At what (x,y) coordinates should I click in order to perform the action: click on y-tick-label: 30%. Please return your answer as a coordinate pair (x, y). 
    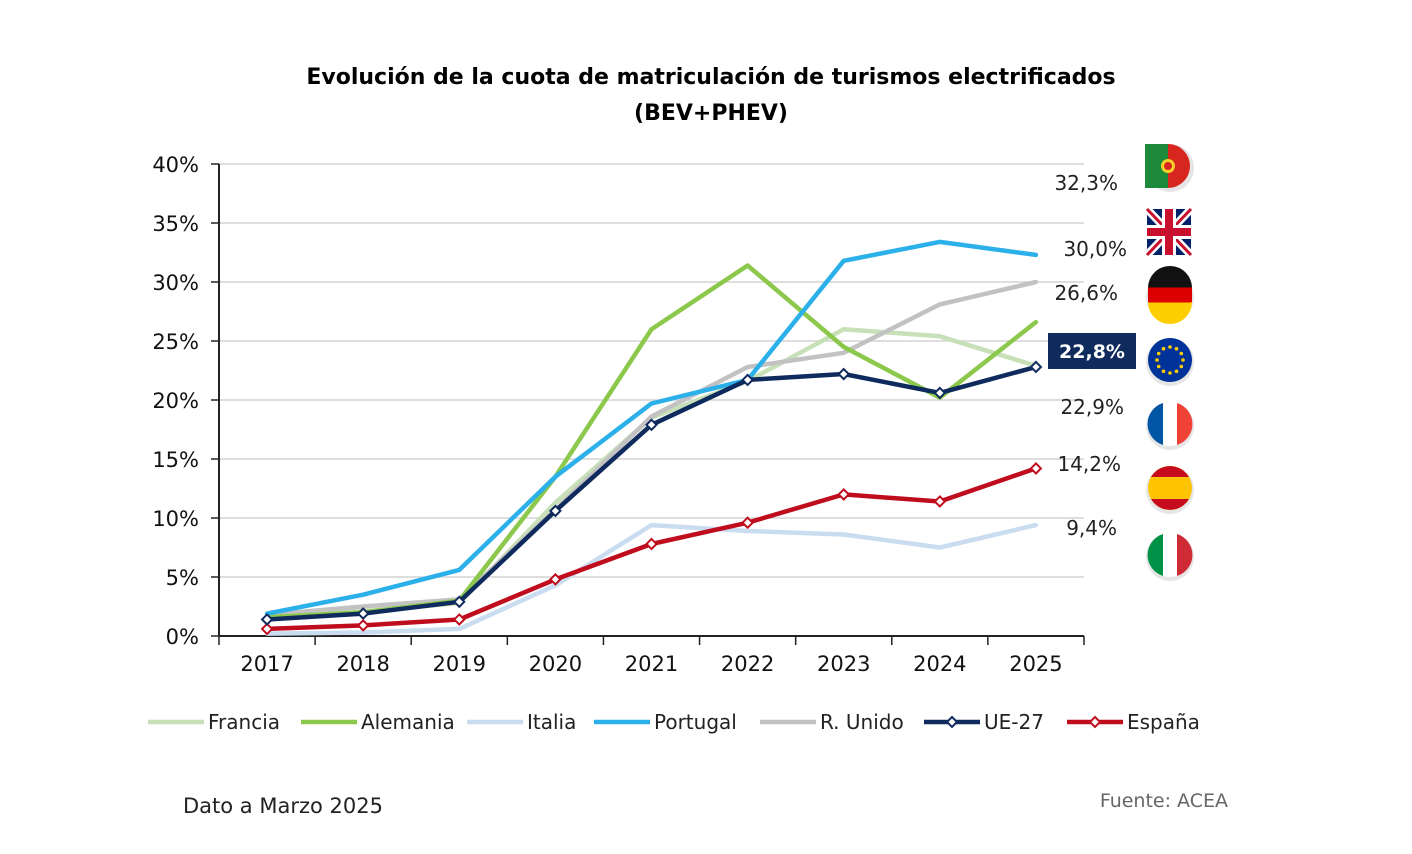
    Looking at the image, I should click on (175, 283).